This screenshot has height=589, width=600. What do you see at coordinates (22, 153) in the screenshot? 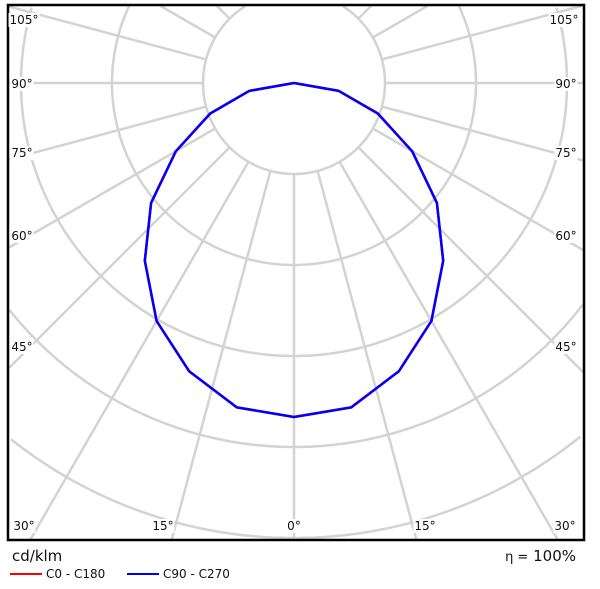
I see `angle-label-left-75: 75°` at bounding box center [22, 153].